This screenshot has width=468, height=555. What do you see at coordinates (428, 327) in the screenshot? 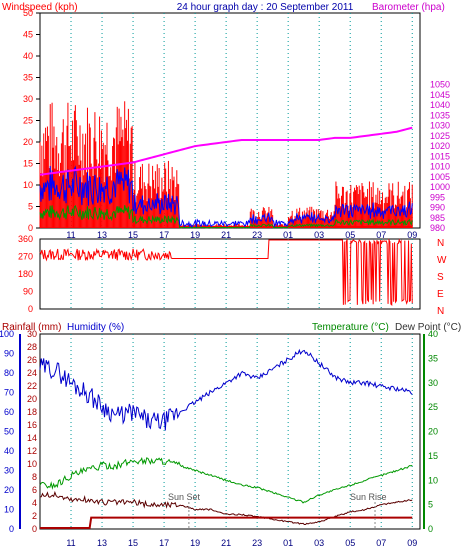
I see `dewpoint-axis-label: Dew Point (°C)` at bounding box center [428, 327].